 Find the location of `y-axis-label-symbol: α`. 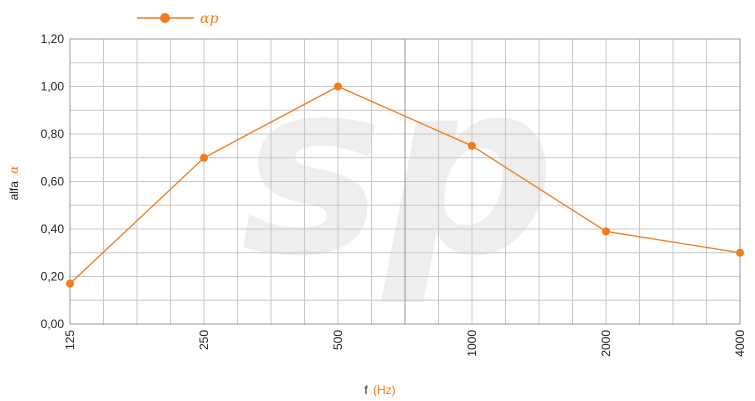

y-axis-label-symbol: α is located at coordinates (14, 170).